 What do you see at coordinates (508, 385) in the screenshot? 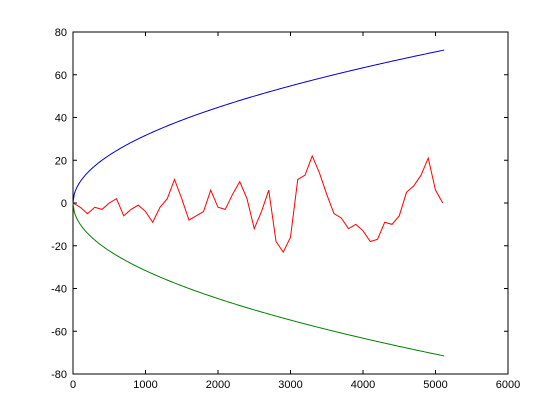
I see `x-tick-label: 6000` at bounding box center [508, 385].